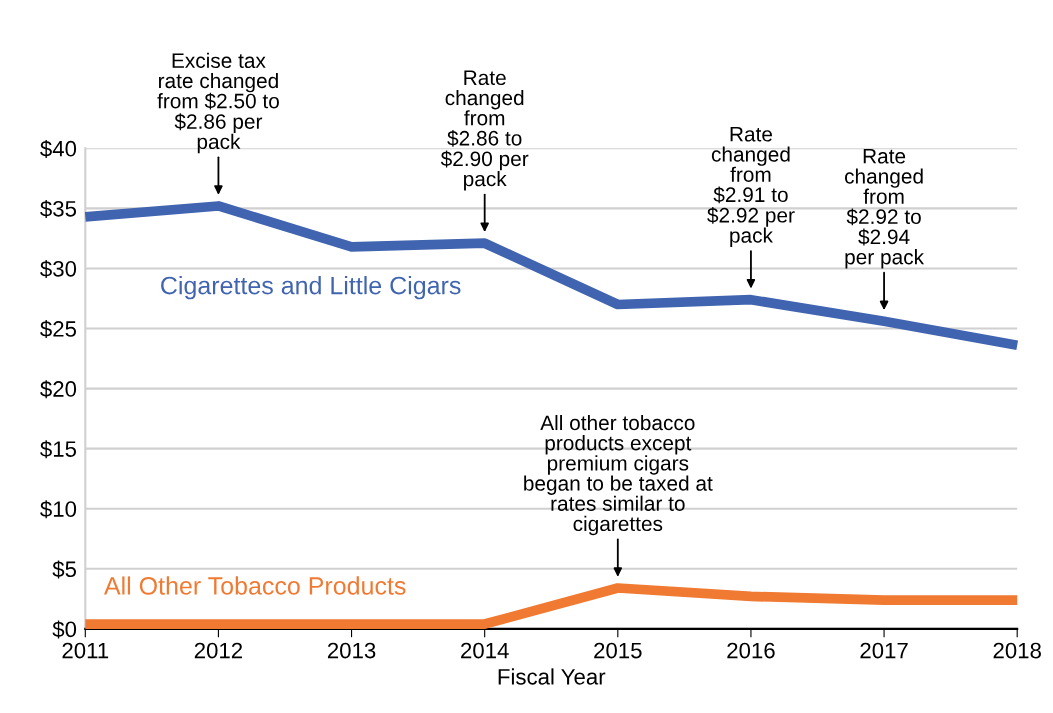 This screenshot has width=1053, height=713. I want to click on y-tick-label: $20, so click(58, 389).